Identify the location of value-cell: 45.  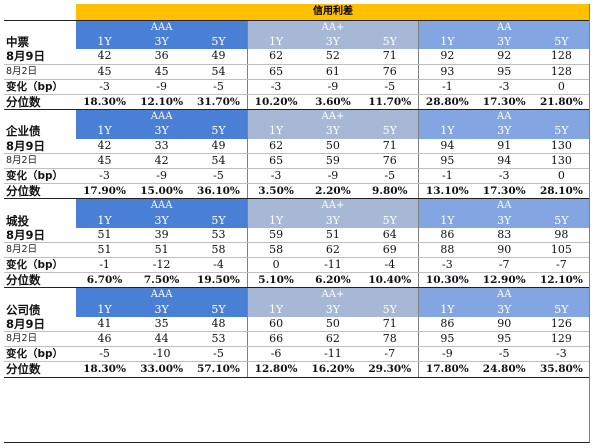
(105, 72).